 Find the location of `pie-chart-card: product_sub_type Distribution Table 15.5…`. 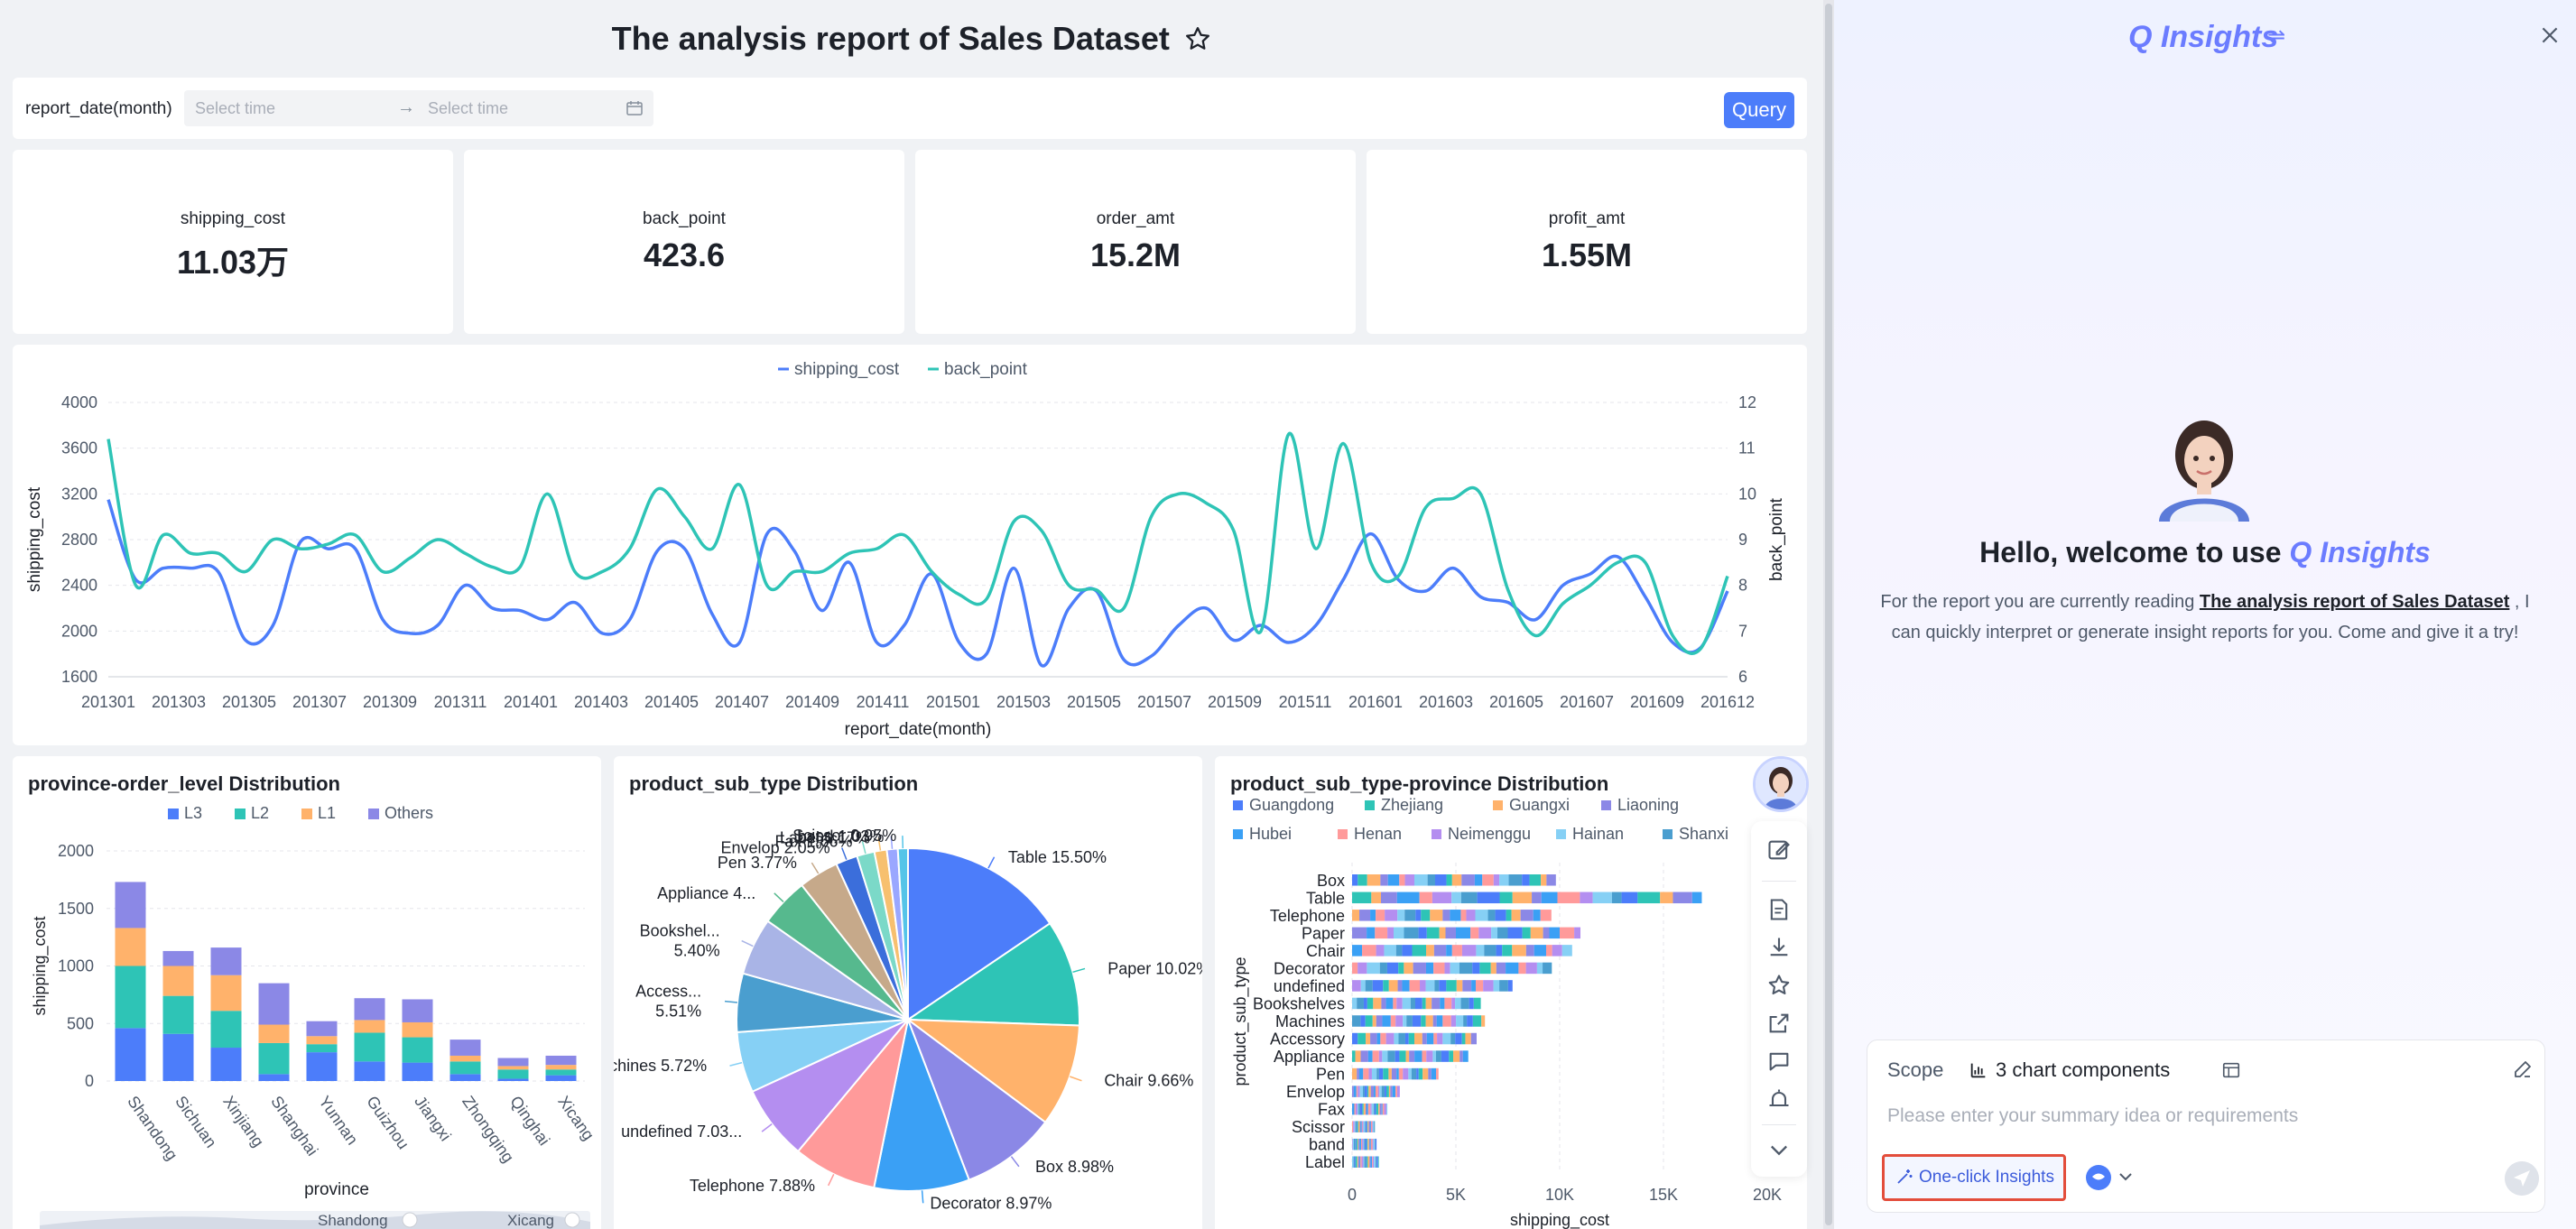

pie-chart-card: product_sub_type Distribution Table 15.5… is located at coordinates (908, 992).